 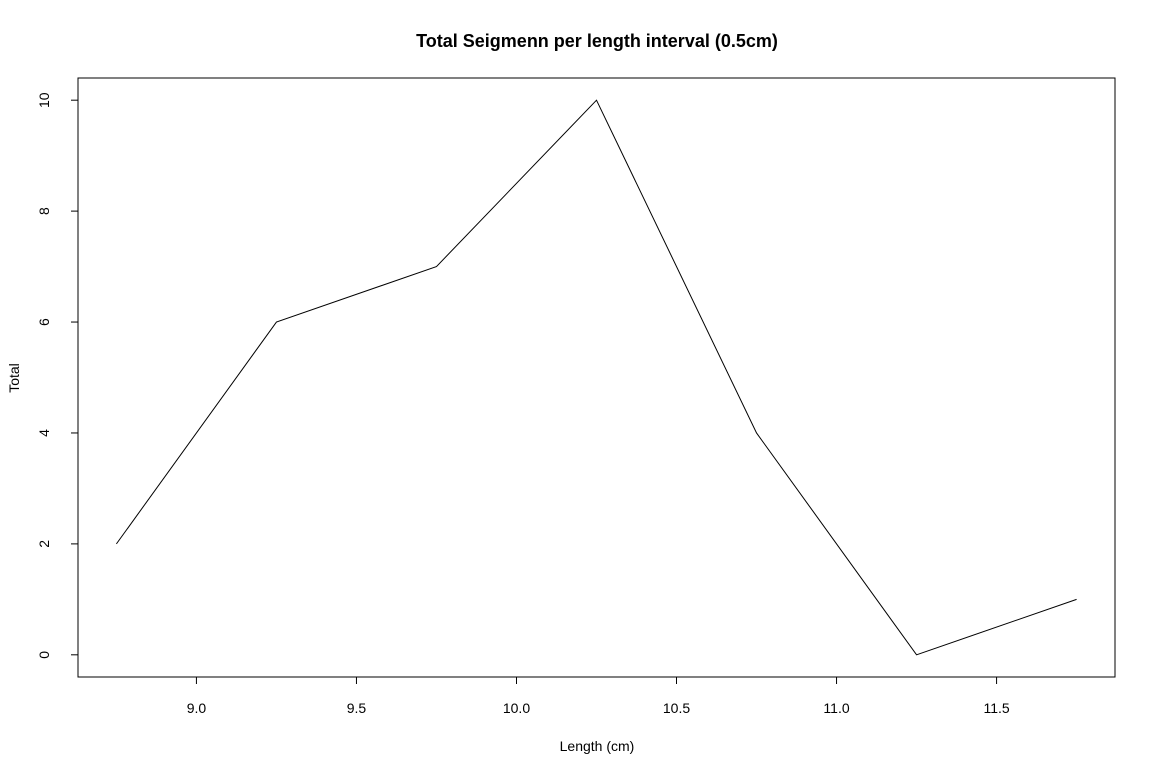 What do you see at coordinates (996, 708) in the screenshot?
I see `x-tick-label: 11.5` at bounding box center [996, 708].